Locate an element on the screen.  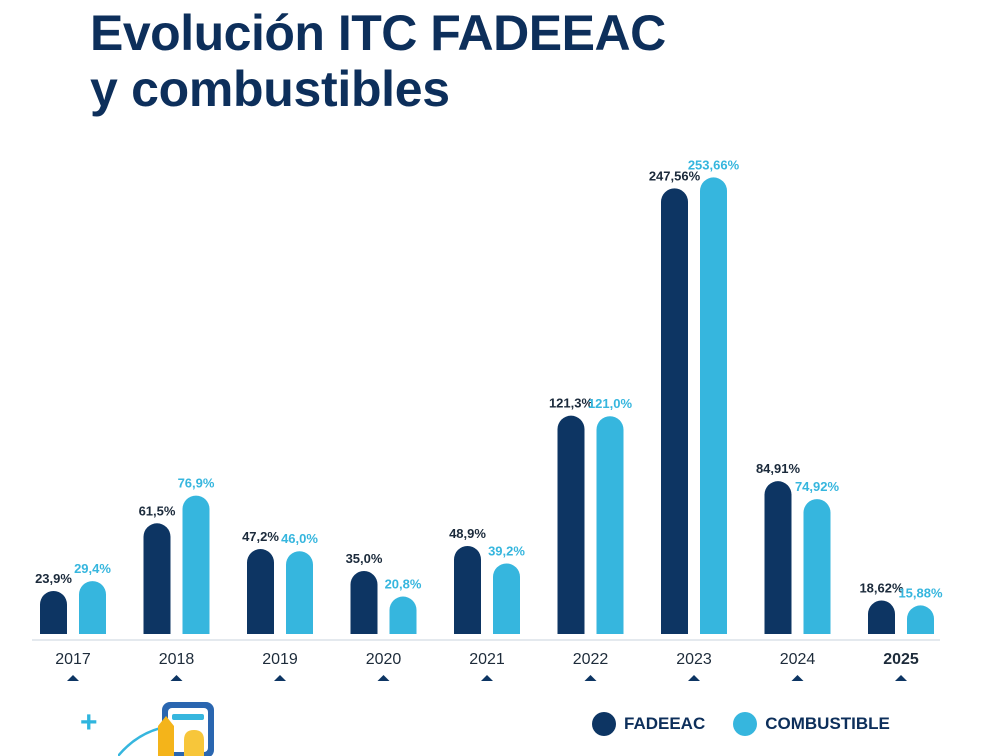
bar-fadeeac-2018 is located at coordinates (157, 578).